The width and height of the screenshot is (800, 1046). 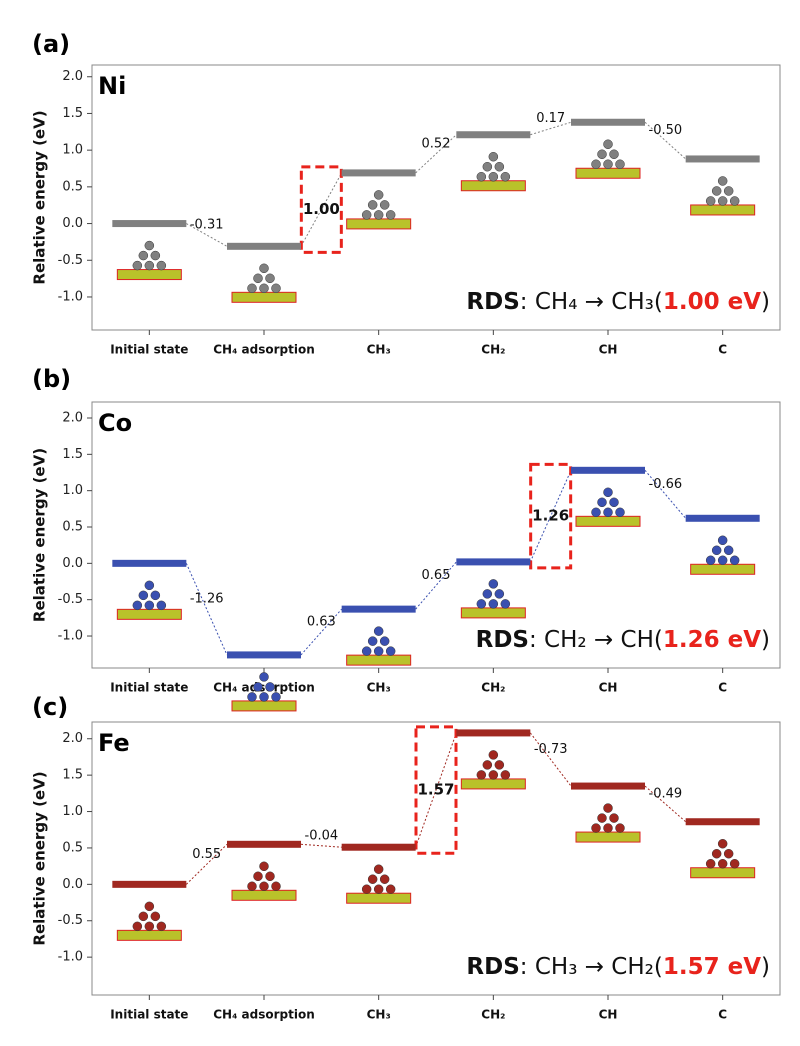 What do you see at coordinates (115, 423) in the screenshot?
I see `metal-label: Co` at bounding box center [115, 423].